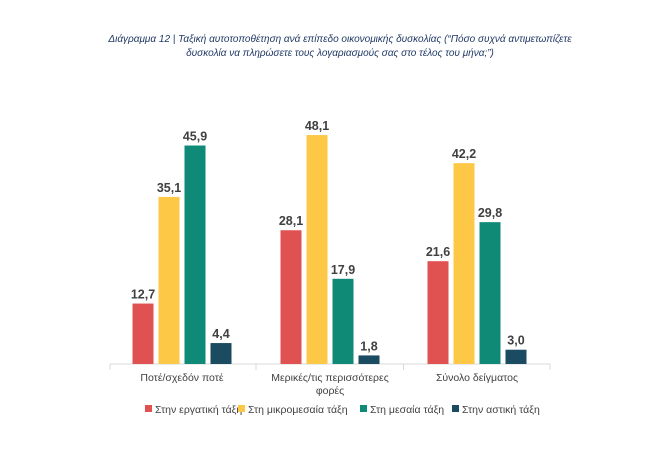  Describe the element at coordinates (169, 188) in the screenshot. I see `bar-data-label: 35,1` at that location.